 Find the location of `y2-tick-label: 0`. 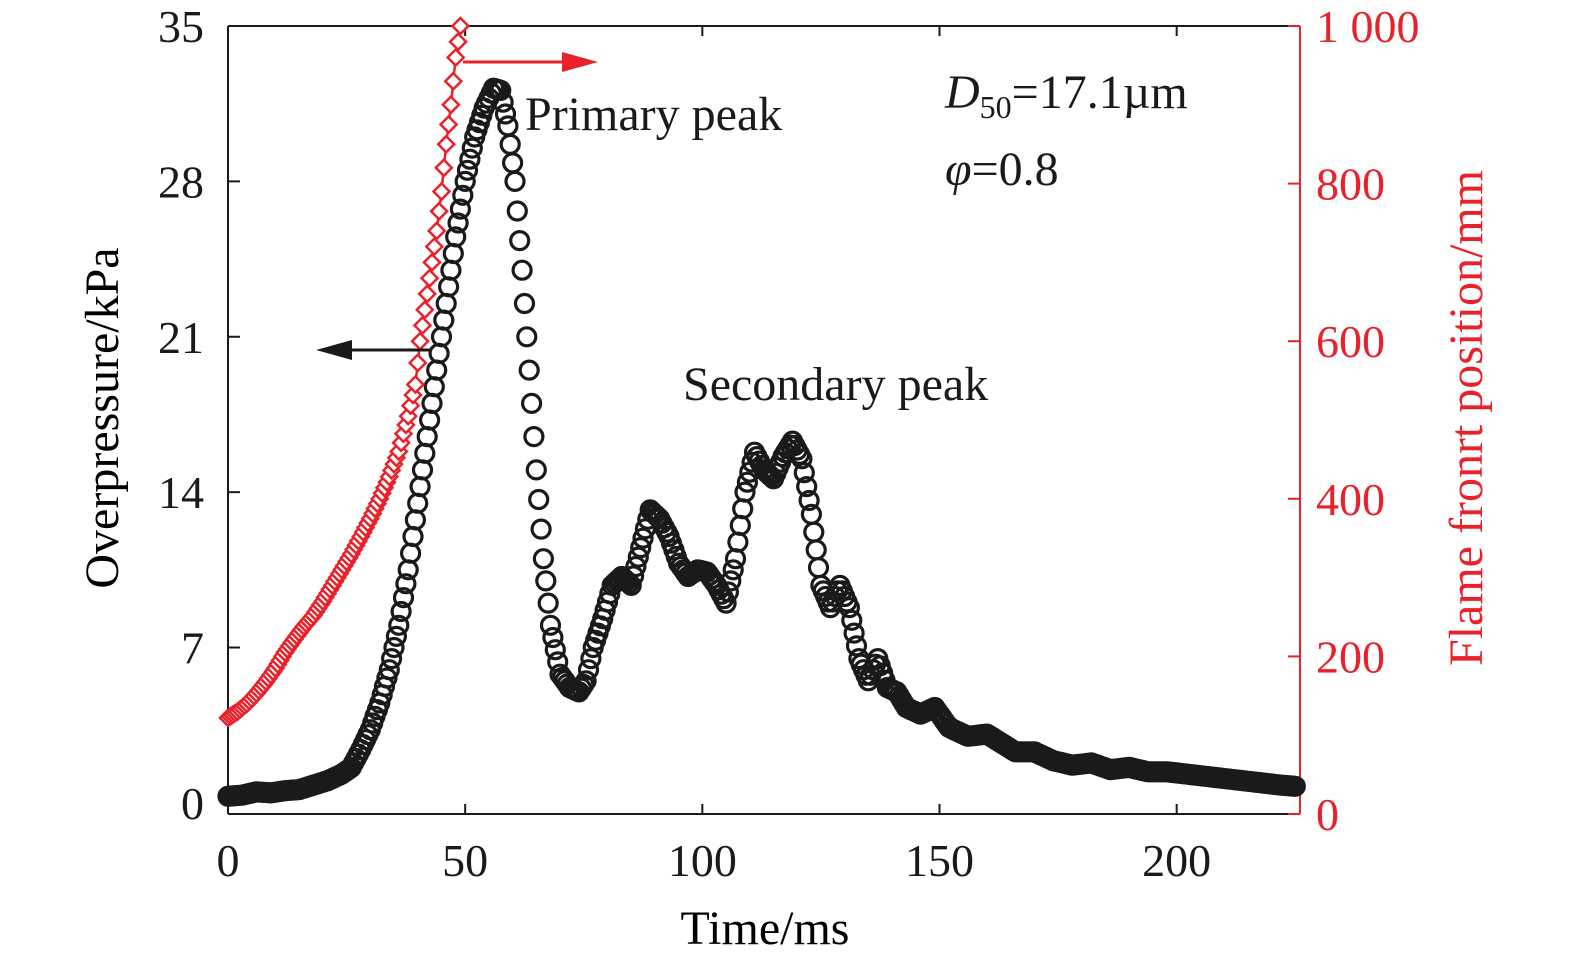

y2-tick-label: 0 is located at coordinates (1327, 814).